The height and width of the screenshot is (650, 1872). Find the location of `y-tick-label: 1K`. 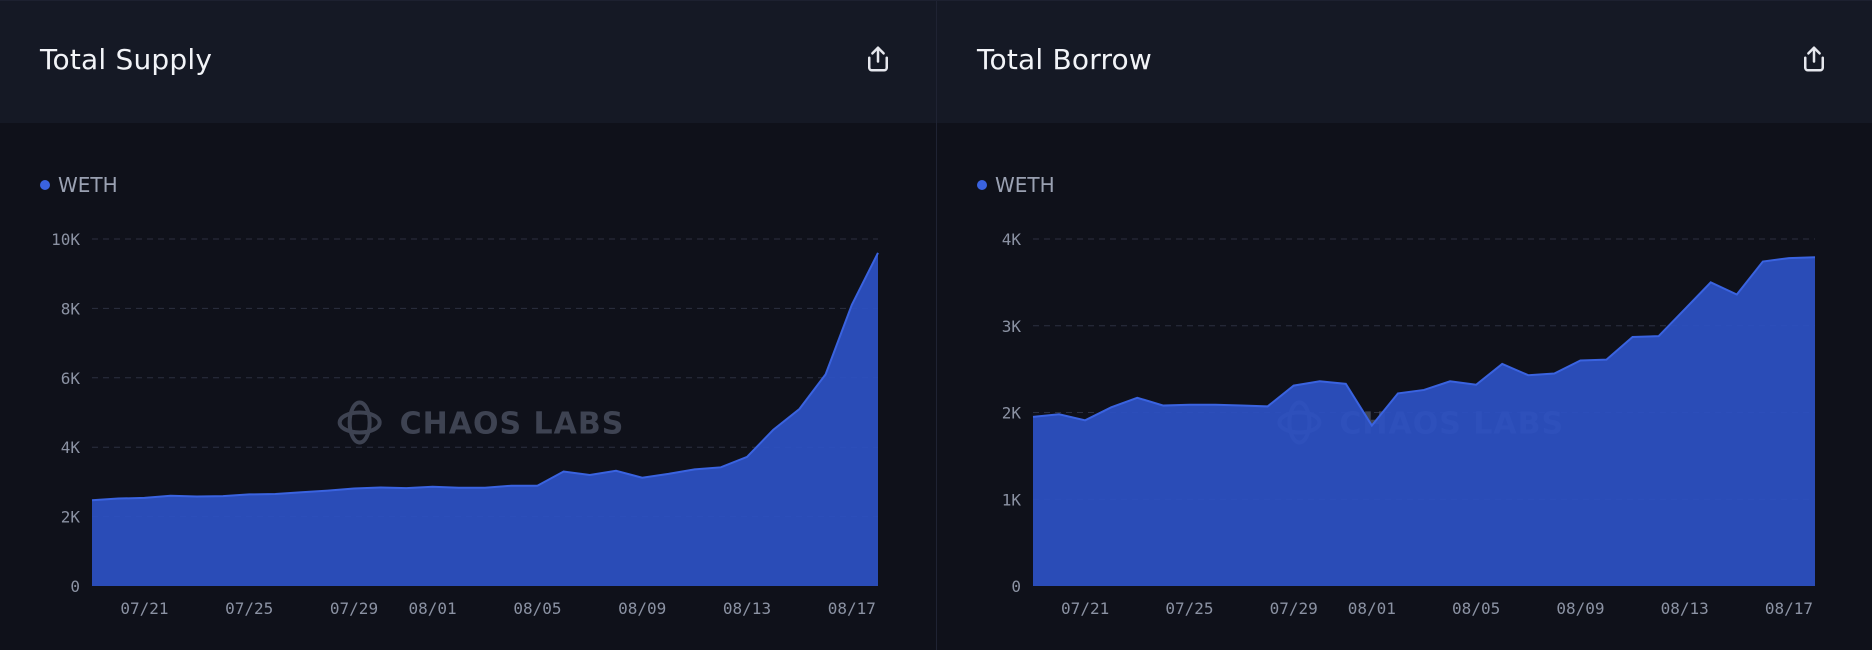

y-tick-label: 1K is located at coordinates (1012, 499).